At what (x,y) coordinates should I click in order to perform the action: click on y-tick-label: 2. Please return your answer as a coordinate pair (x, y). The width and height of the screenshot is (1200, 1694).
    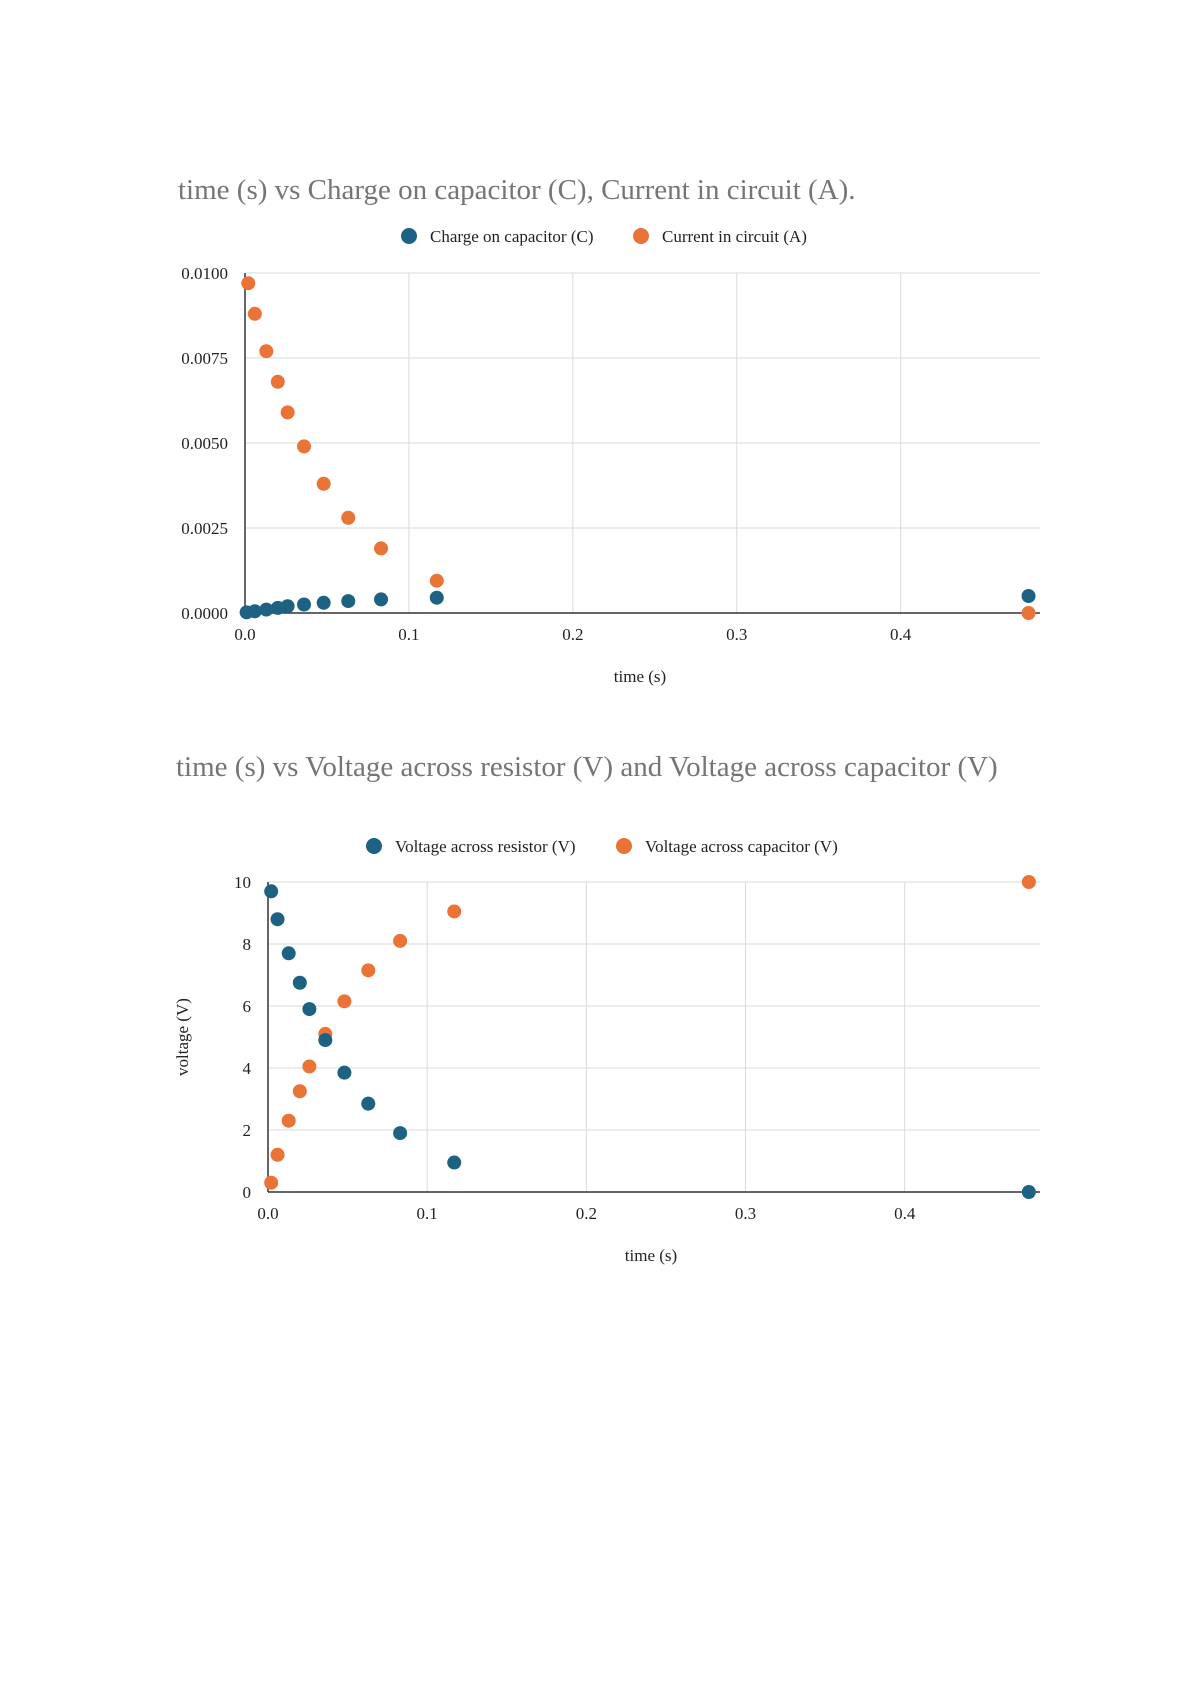
    Looking at the image, I should click on (247, 1130).